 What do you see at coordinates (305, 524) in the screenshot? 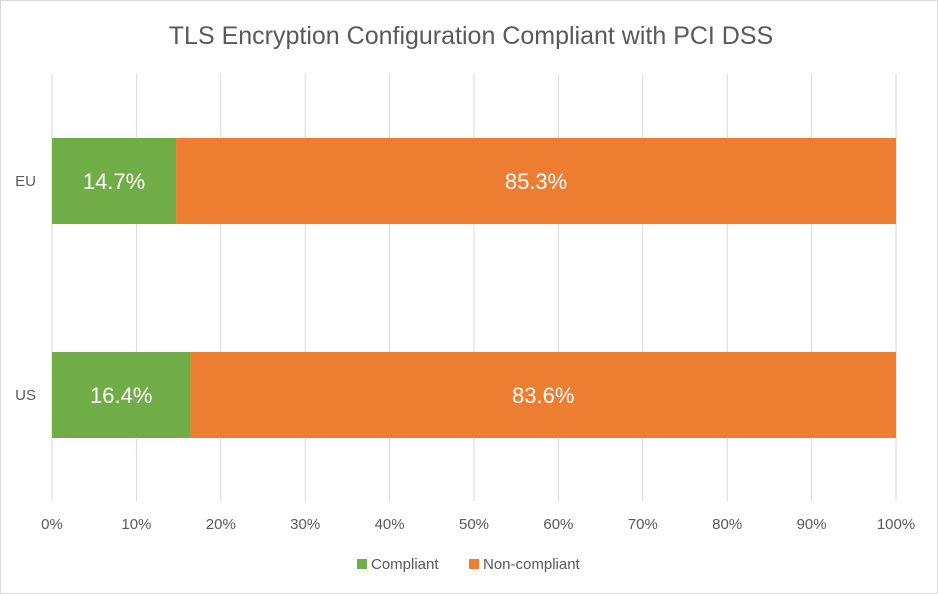
I see `x-tick-label: 30%` at bounding box center [305, 524].